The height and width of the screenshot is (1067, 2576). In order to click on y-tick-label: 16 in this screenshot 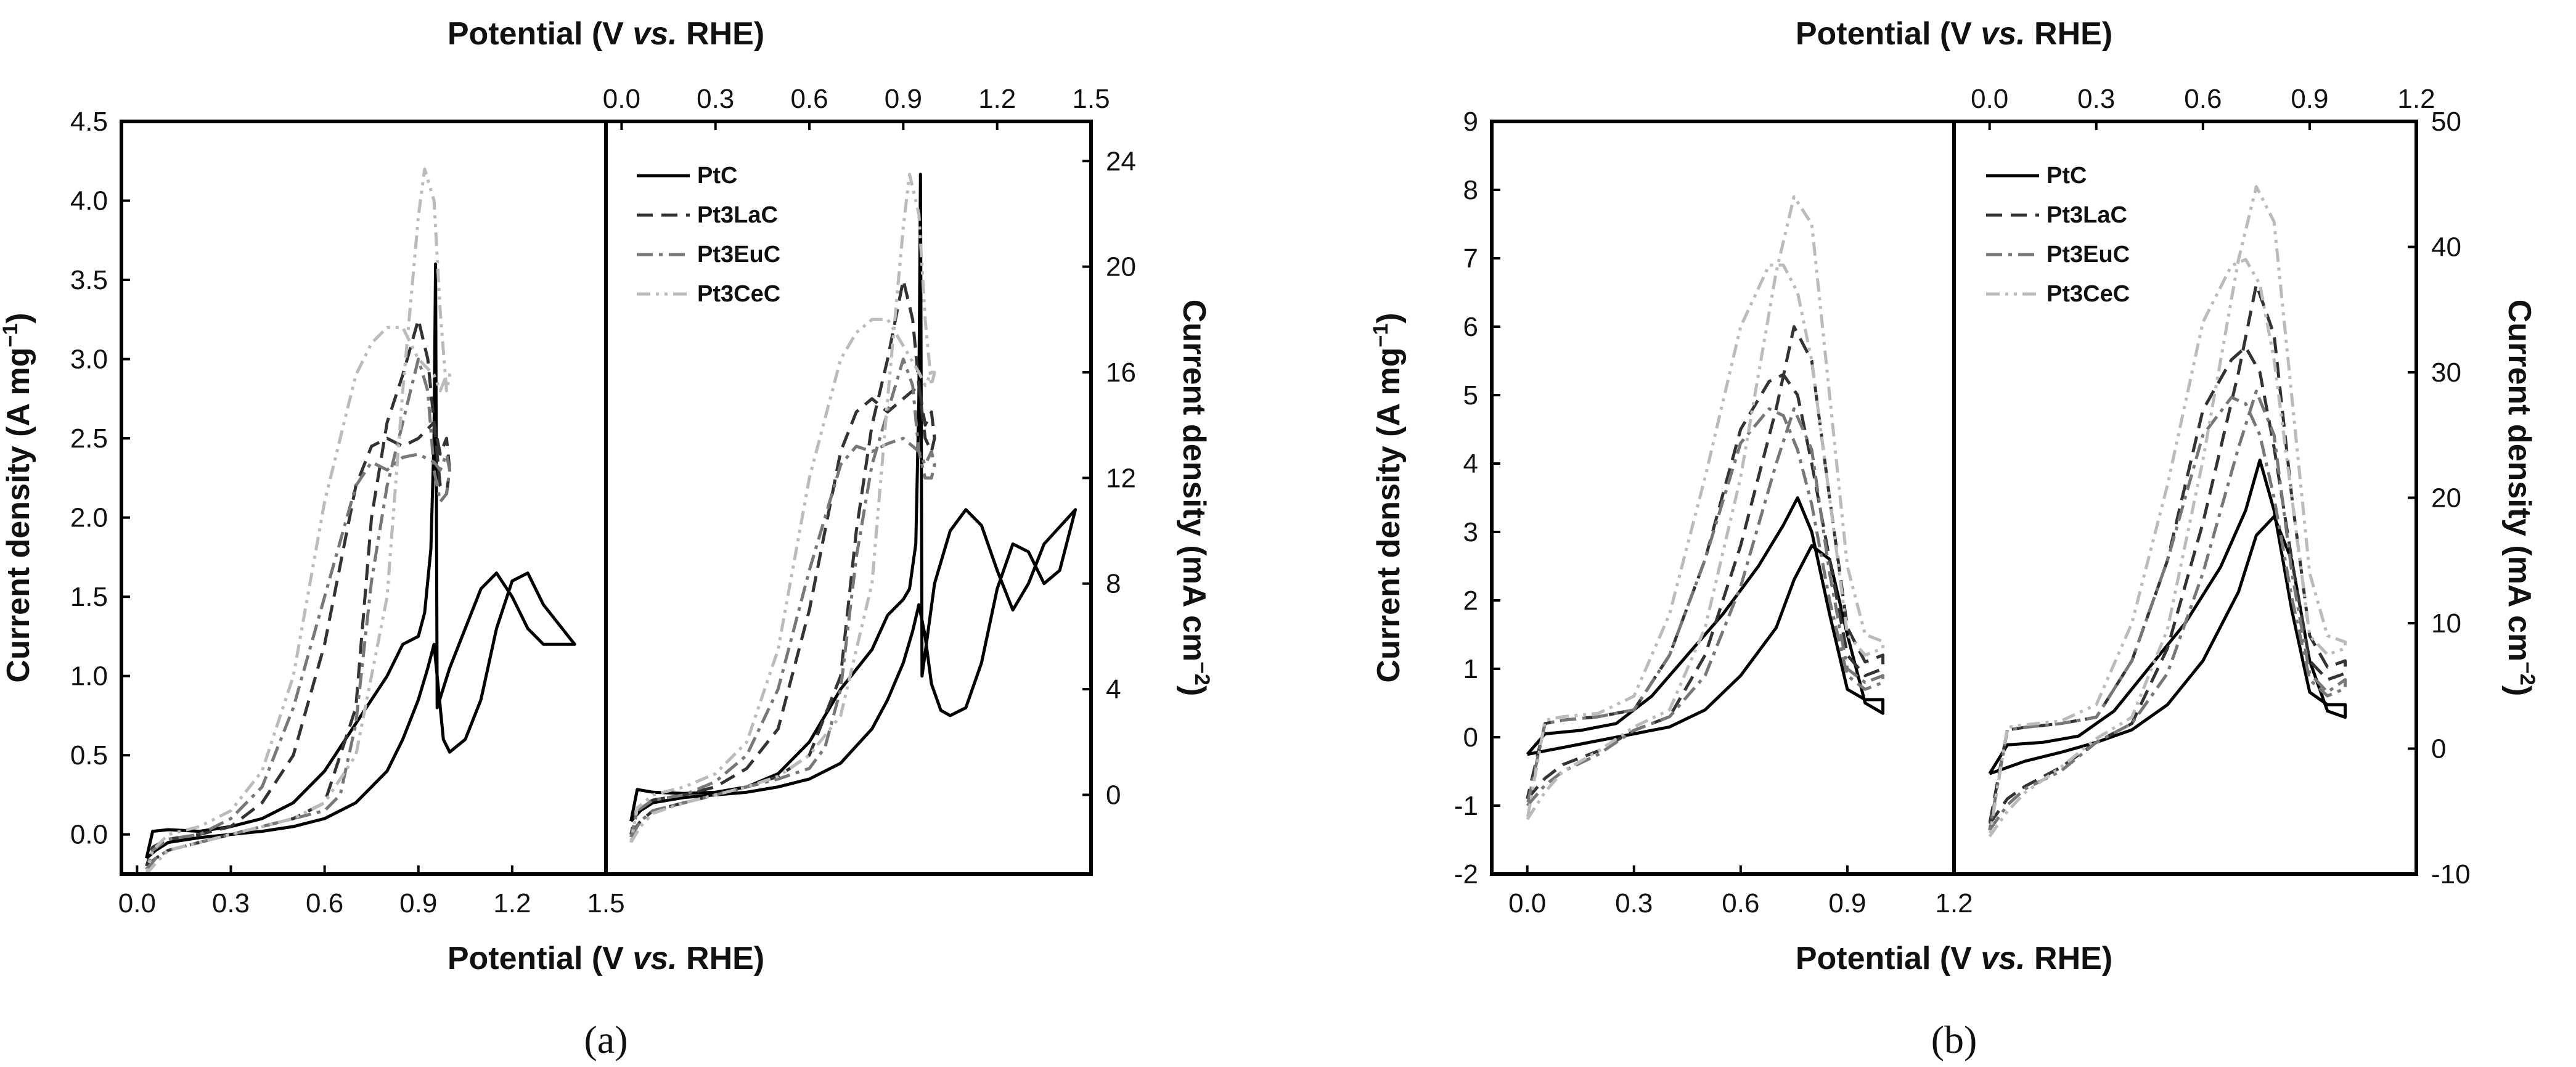, I will do `click(1121, 373)`.